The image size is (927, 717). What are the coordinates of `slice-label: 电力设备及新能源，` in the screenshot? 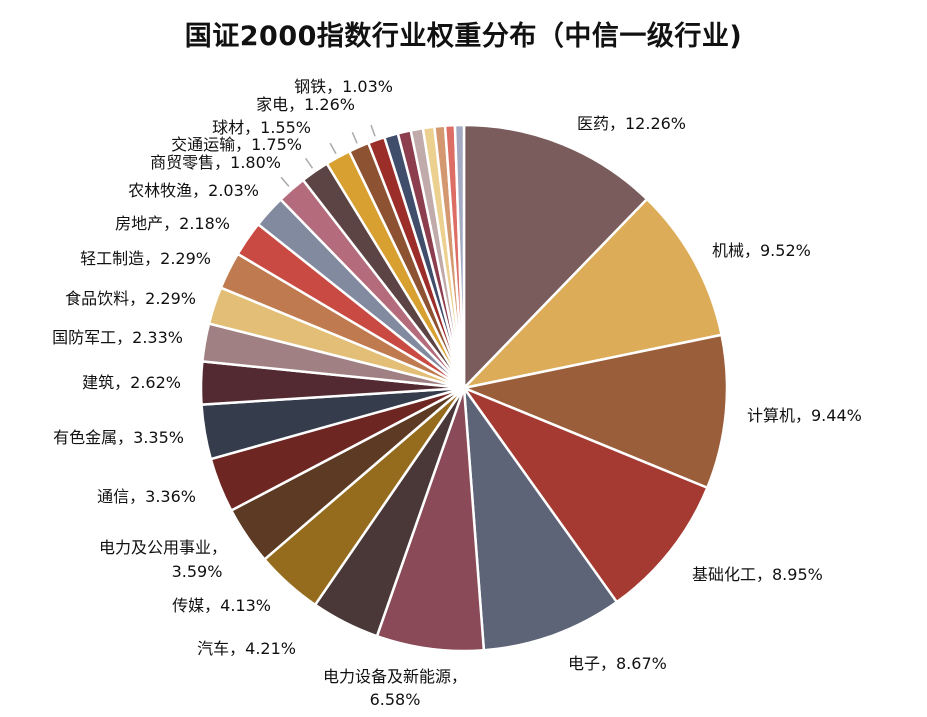 It's located at (395, 676).